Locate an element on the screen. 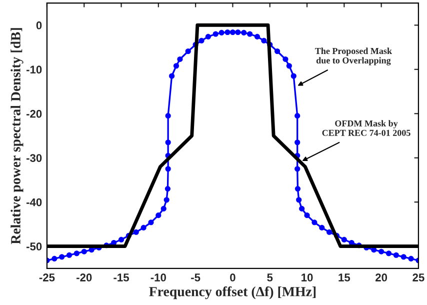 Image resolution: width=427 pixels, height=305 pixels. y-tick-label: 0 is located at coordinates (39, 25).